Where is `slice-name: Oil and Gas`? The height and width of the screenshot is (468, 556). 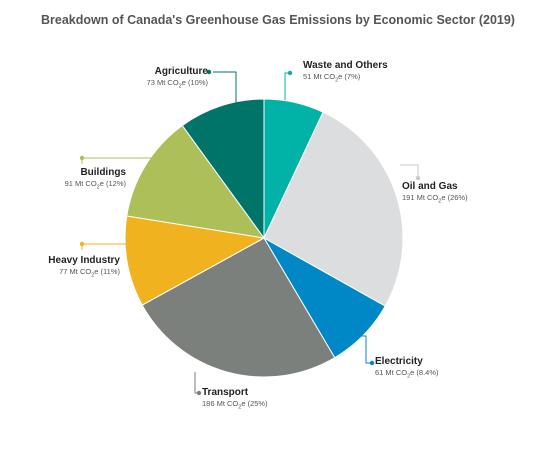 slice-name: Oil and Gas is located at coordinates (430, 186).